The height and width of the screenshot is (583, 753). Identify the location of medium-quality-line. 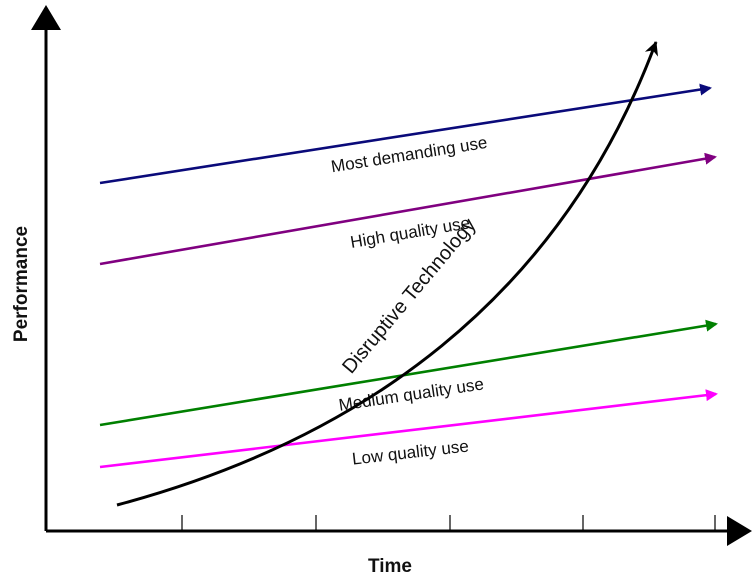
(408, 374).